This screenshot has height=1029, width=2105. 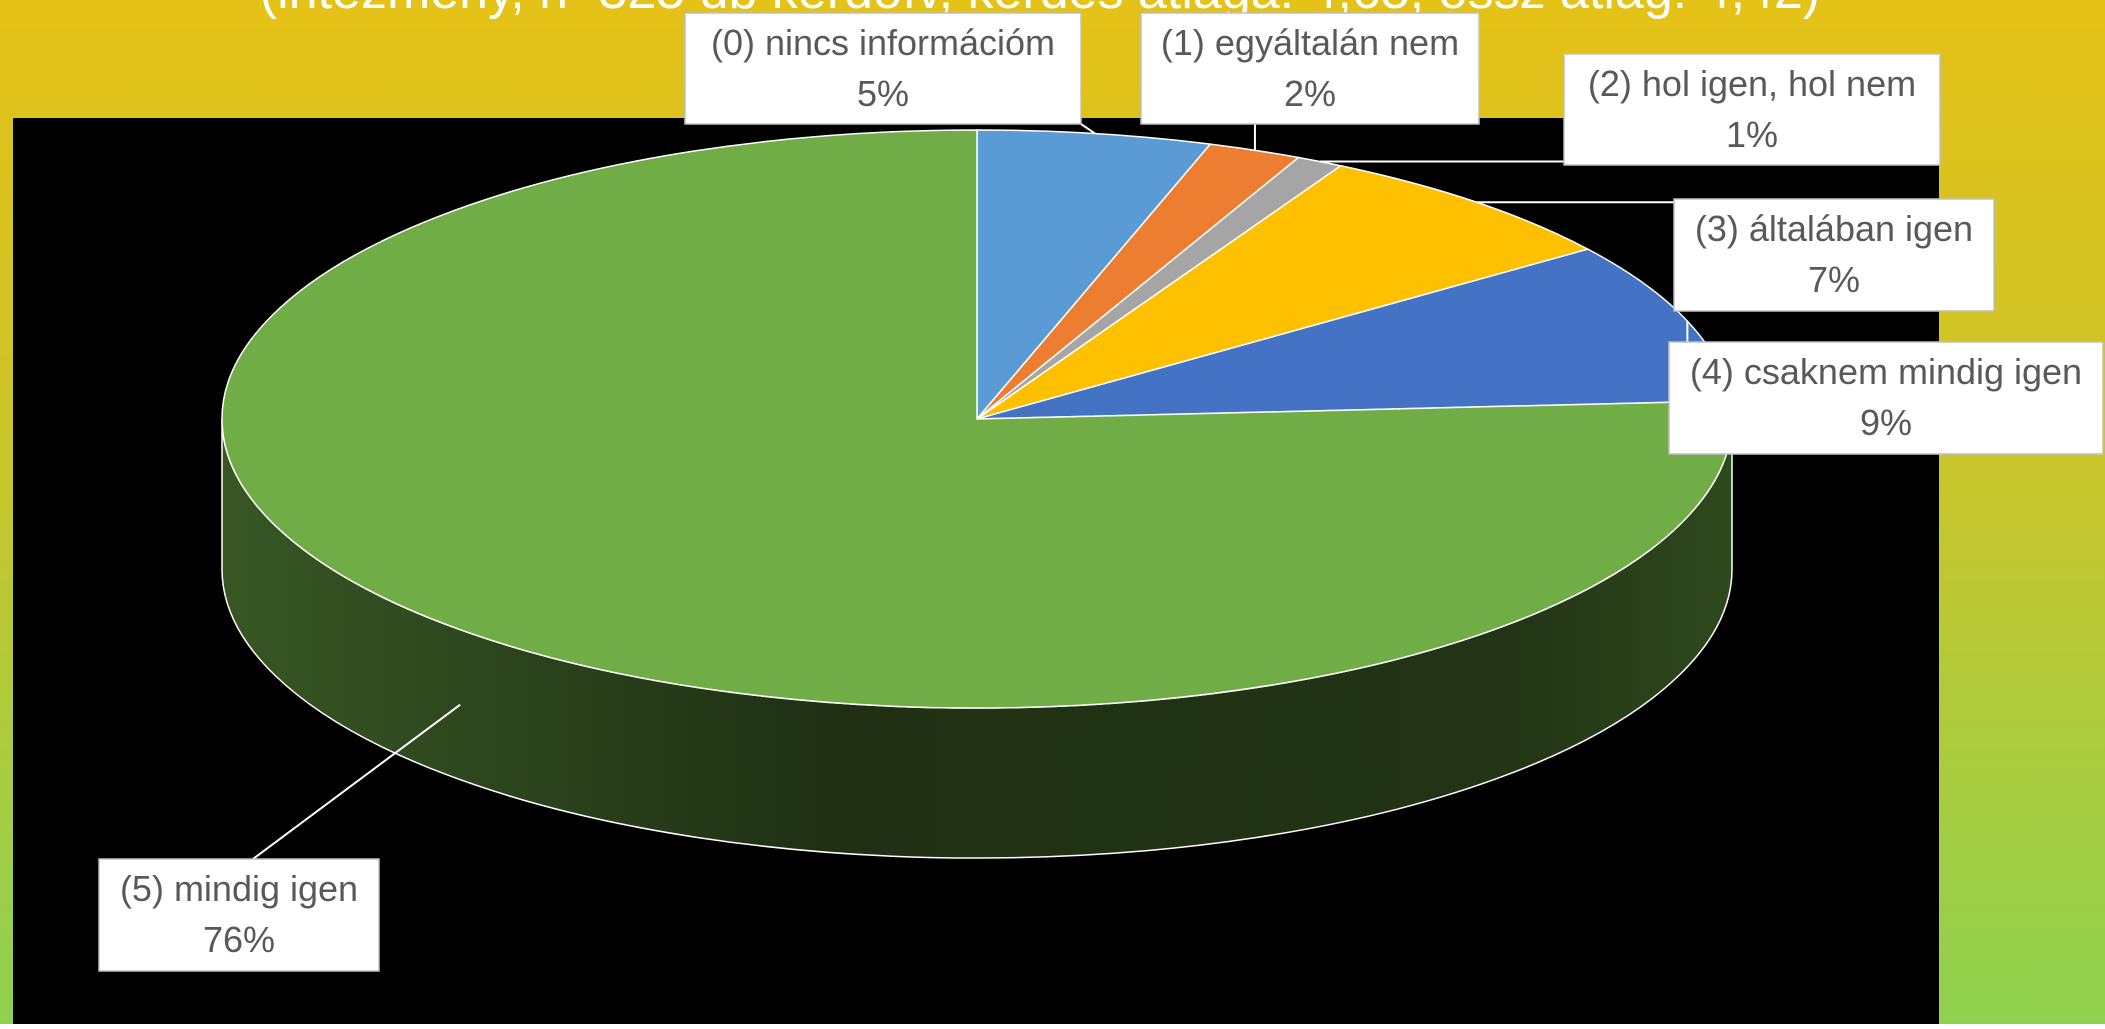 What do you see at coordinates (1752, 83) in the screenshot?
I see `category-label: (2) hol igen, hol nem` at bounding box center [1752, 83].